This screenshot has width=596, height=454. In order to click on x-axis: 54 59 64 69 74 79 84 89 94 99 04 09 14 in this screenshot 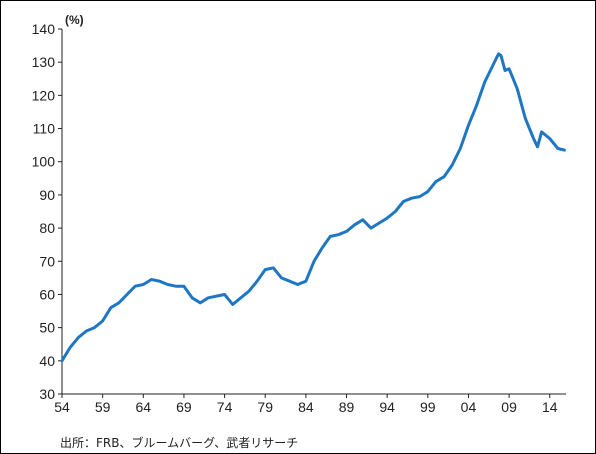, I will do `click(310, 404)`.